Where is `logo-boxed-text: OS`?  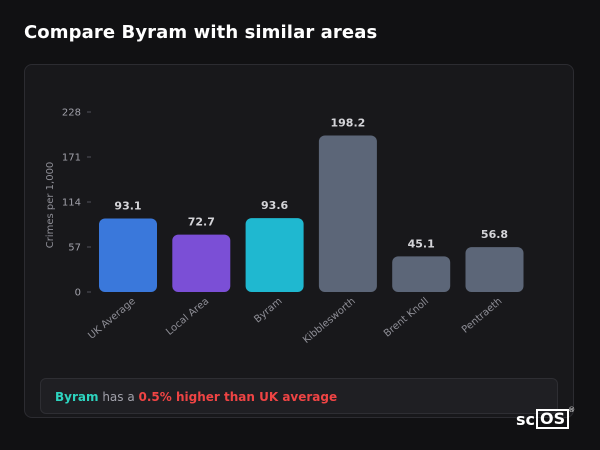
logo-boxed-text: OS is located at coordinates (553, 419).